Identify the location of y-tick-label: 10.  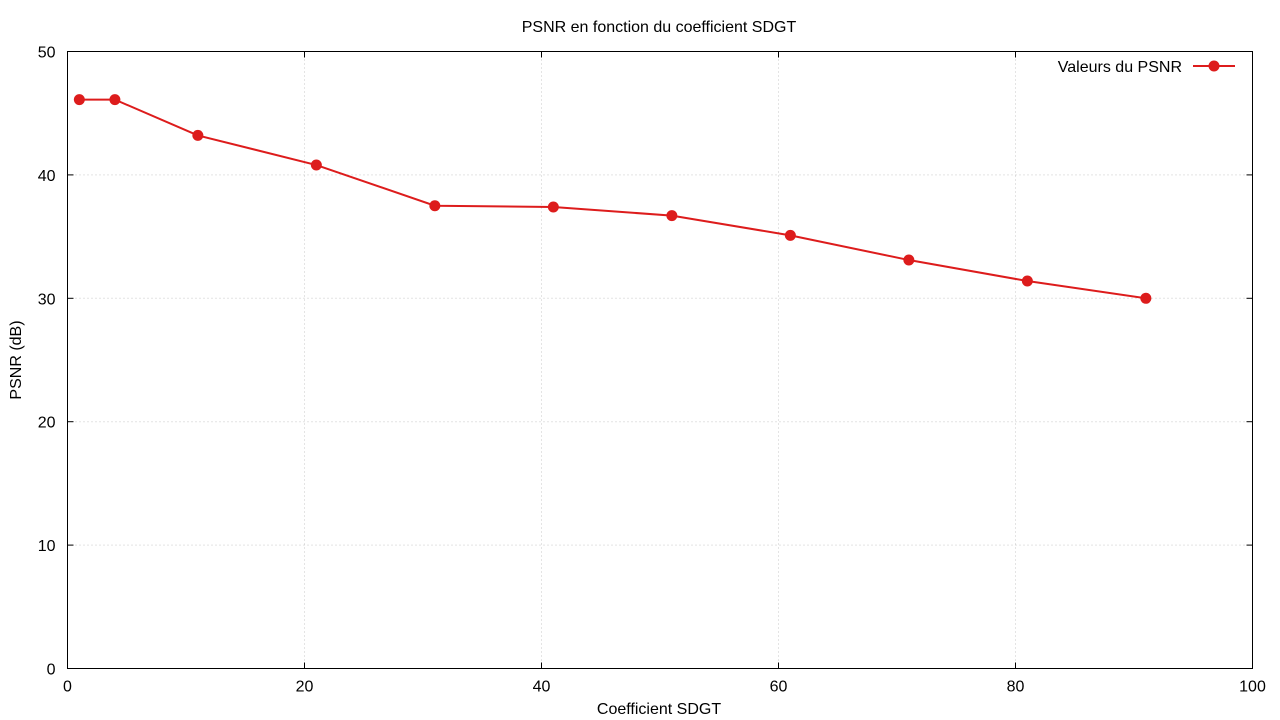
(47, 546).